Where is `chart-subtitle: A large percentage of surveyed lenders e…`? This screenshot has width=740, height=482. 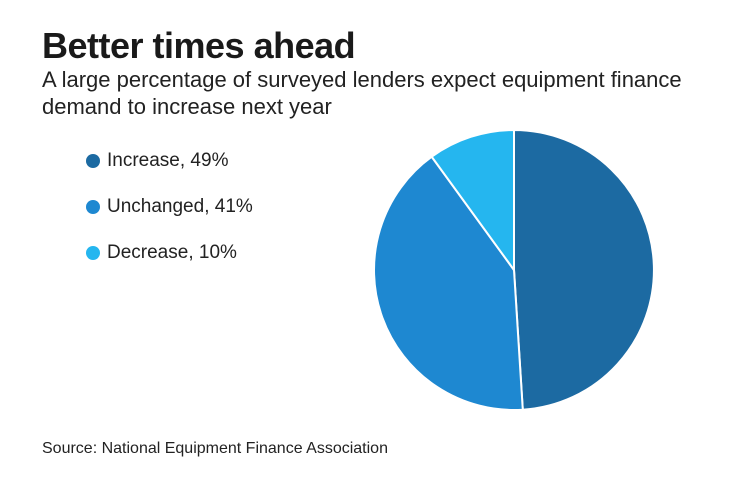
chart-subtitle: A large percentage of surveyed lenders e… is located at coordinates (362, 93).